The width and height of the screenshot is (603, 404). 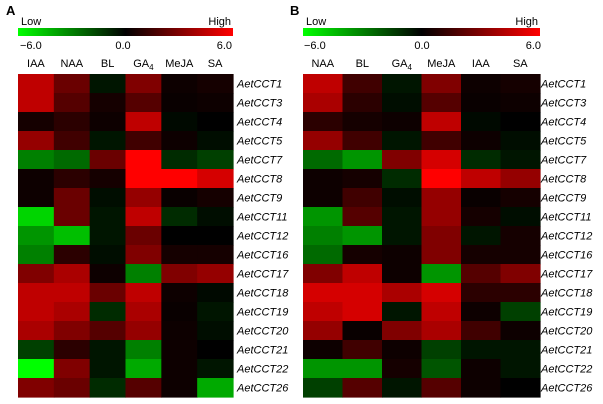 What do you see at coordinates (566, 256) in the screenshot?
I see `row-label: AetCCT16` at bounding box center [566, 256].